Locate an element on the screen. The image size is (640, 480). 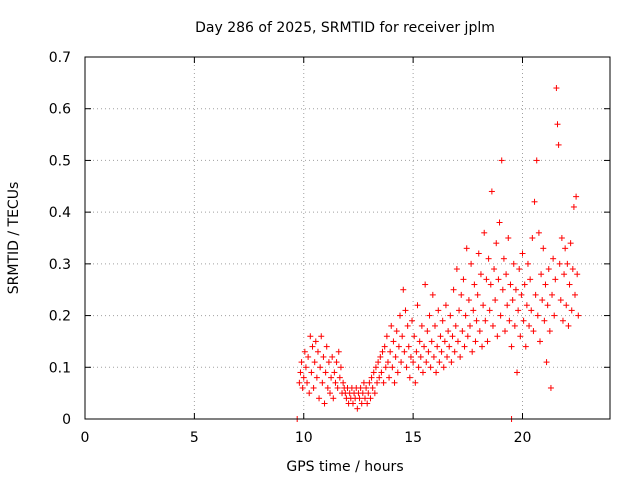
y-tick-label: 0.5 is located at coordinates (60, 161).